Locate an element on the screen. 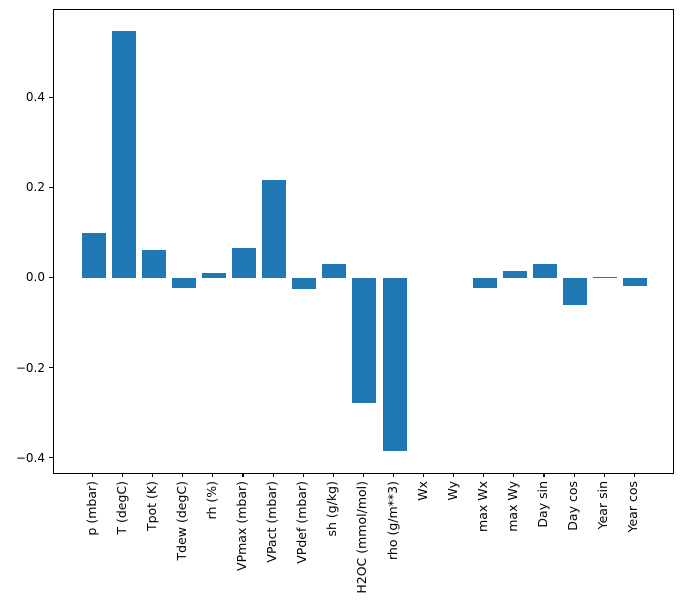 The height and width of the screenshot is (616, 683). x-tick-label-t-degc: T (degC) is located at coordinates (121, 508).